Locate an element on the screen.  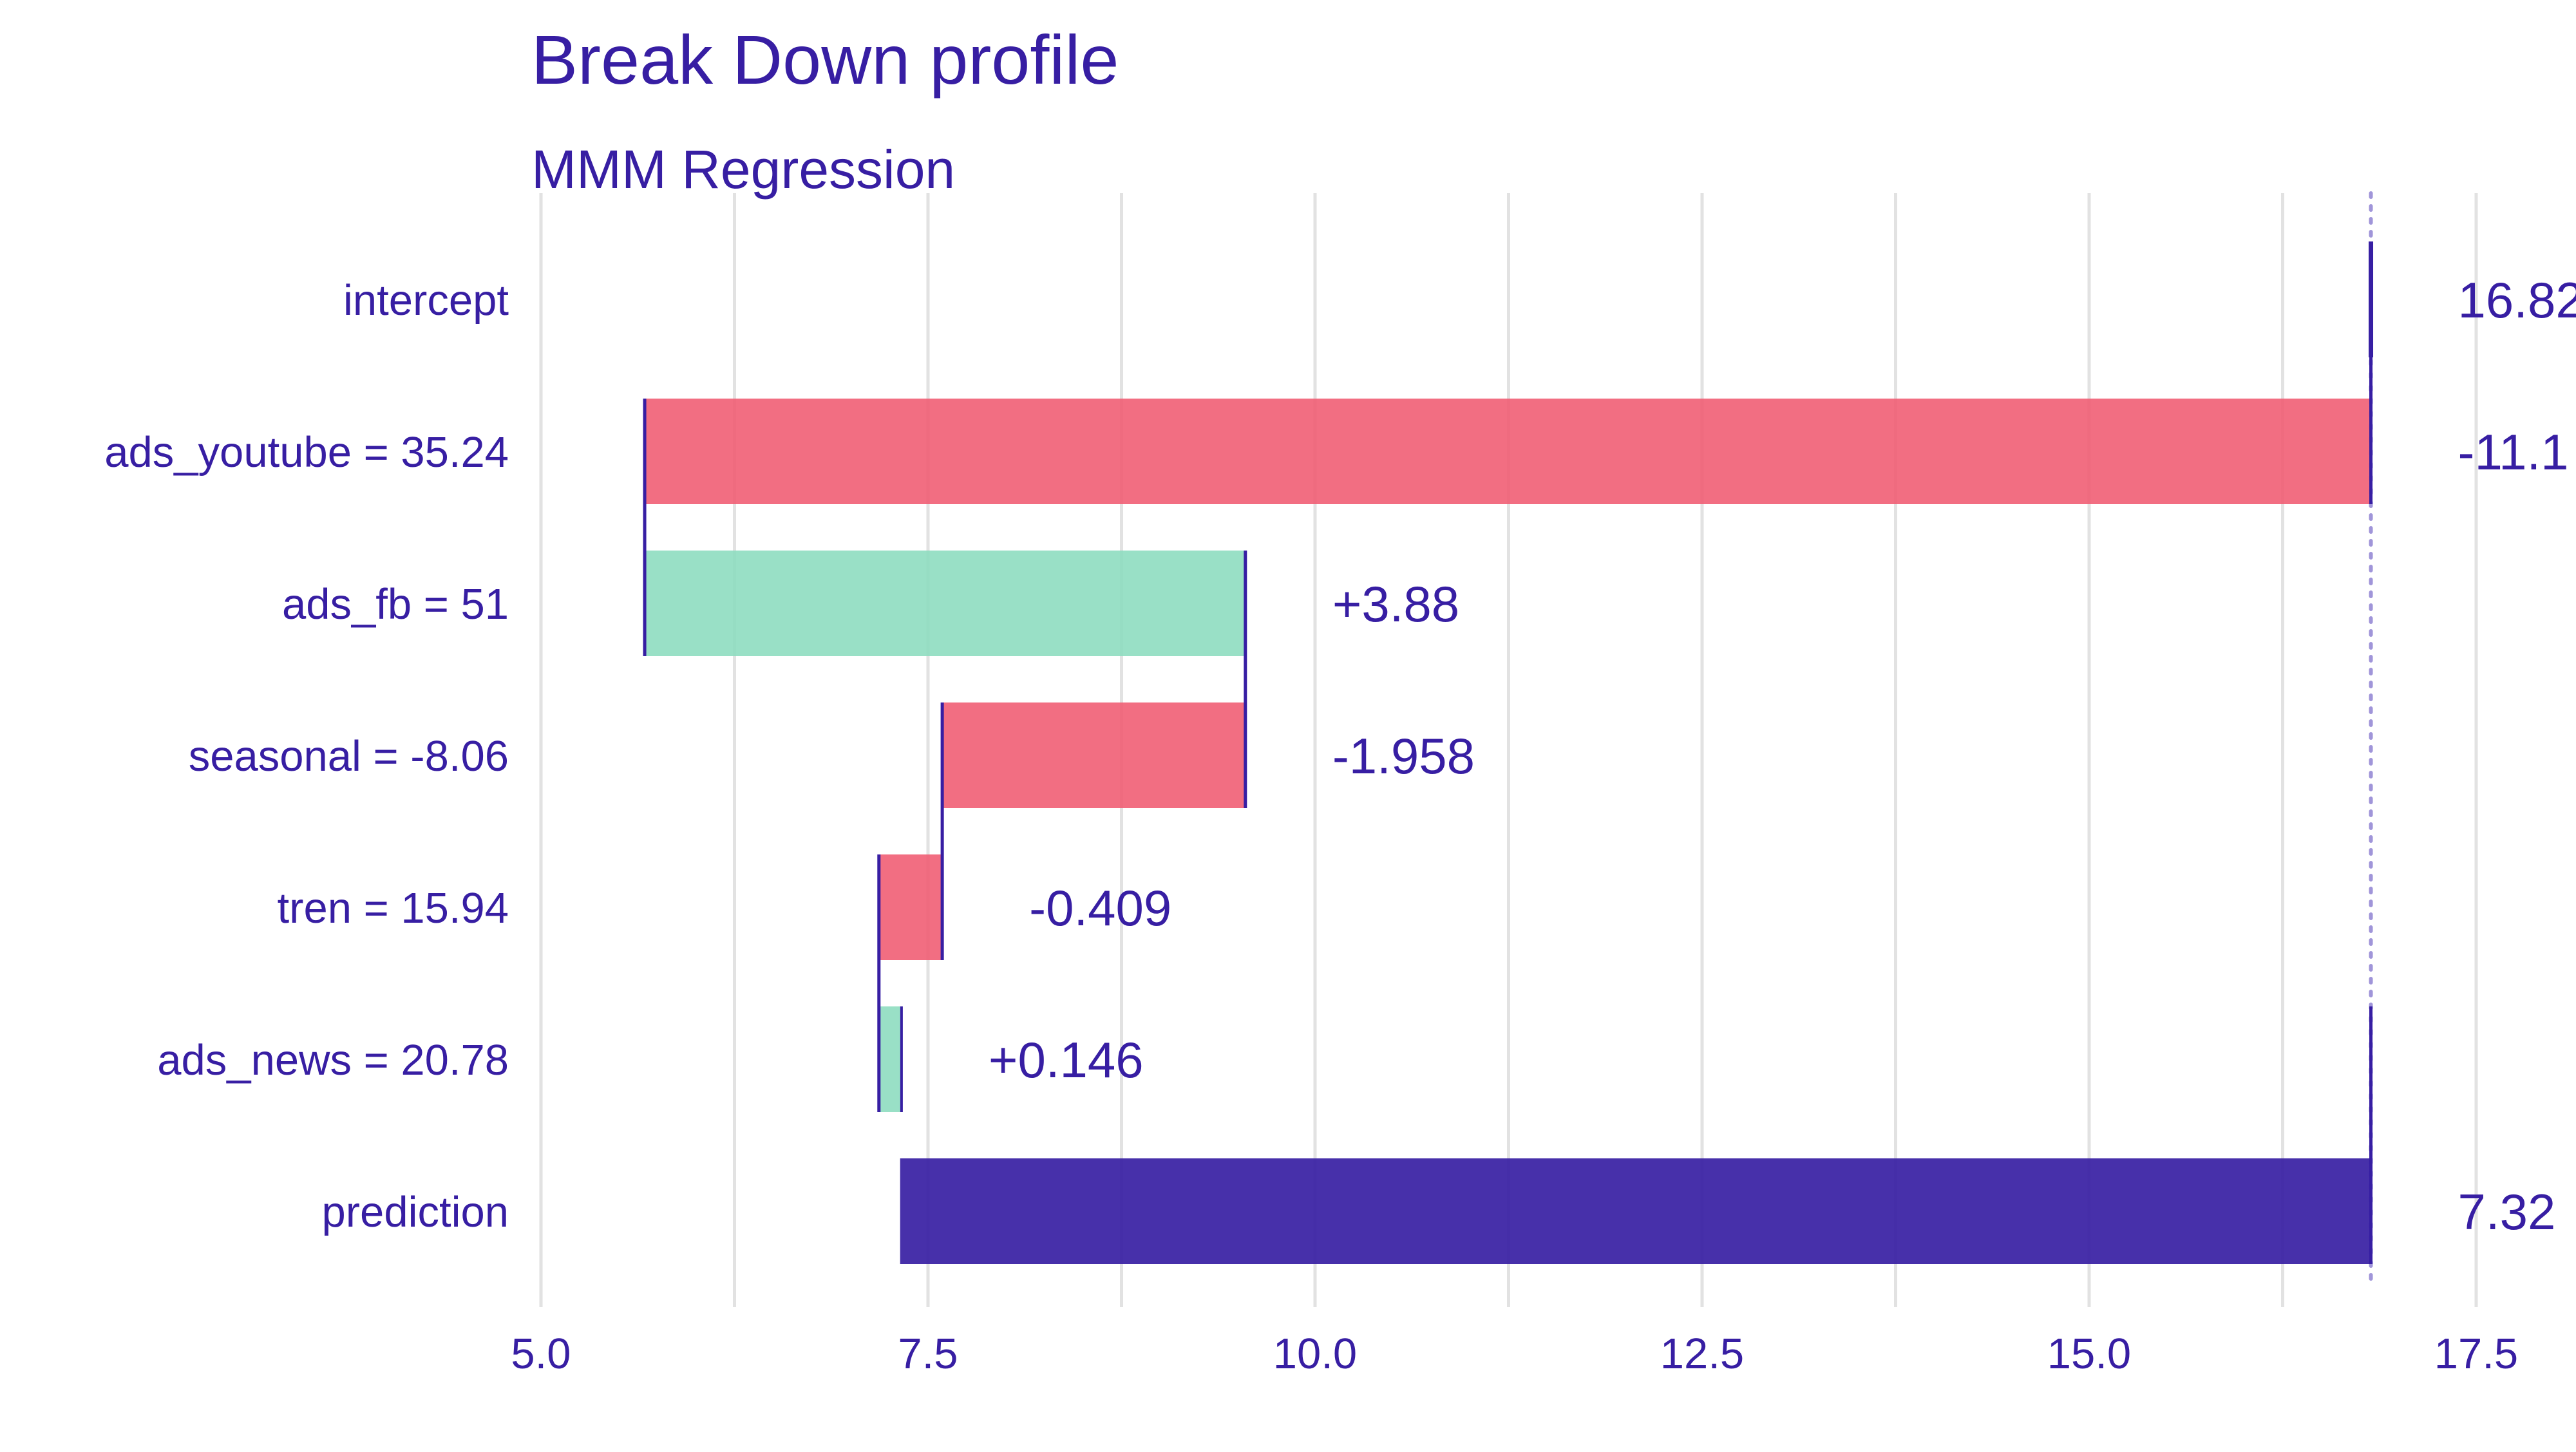
value-label: +0.146 is located at coordinates (1066, 1060).